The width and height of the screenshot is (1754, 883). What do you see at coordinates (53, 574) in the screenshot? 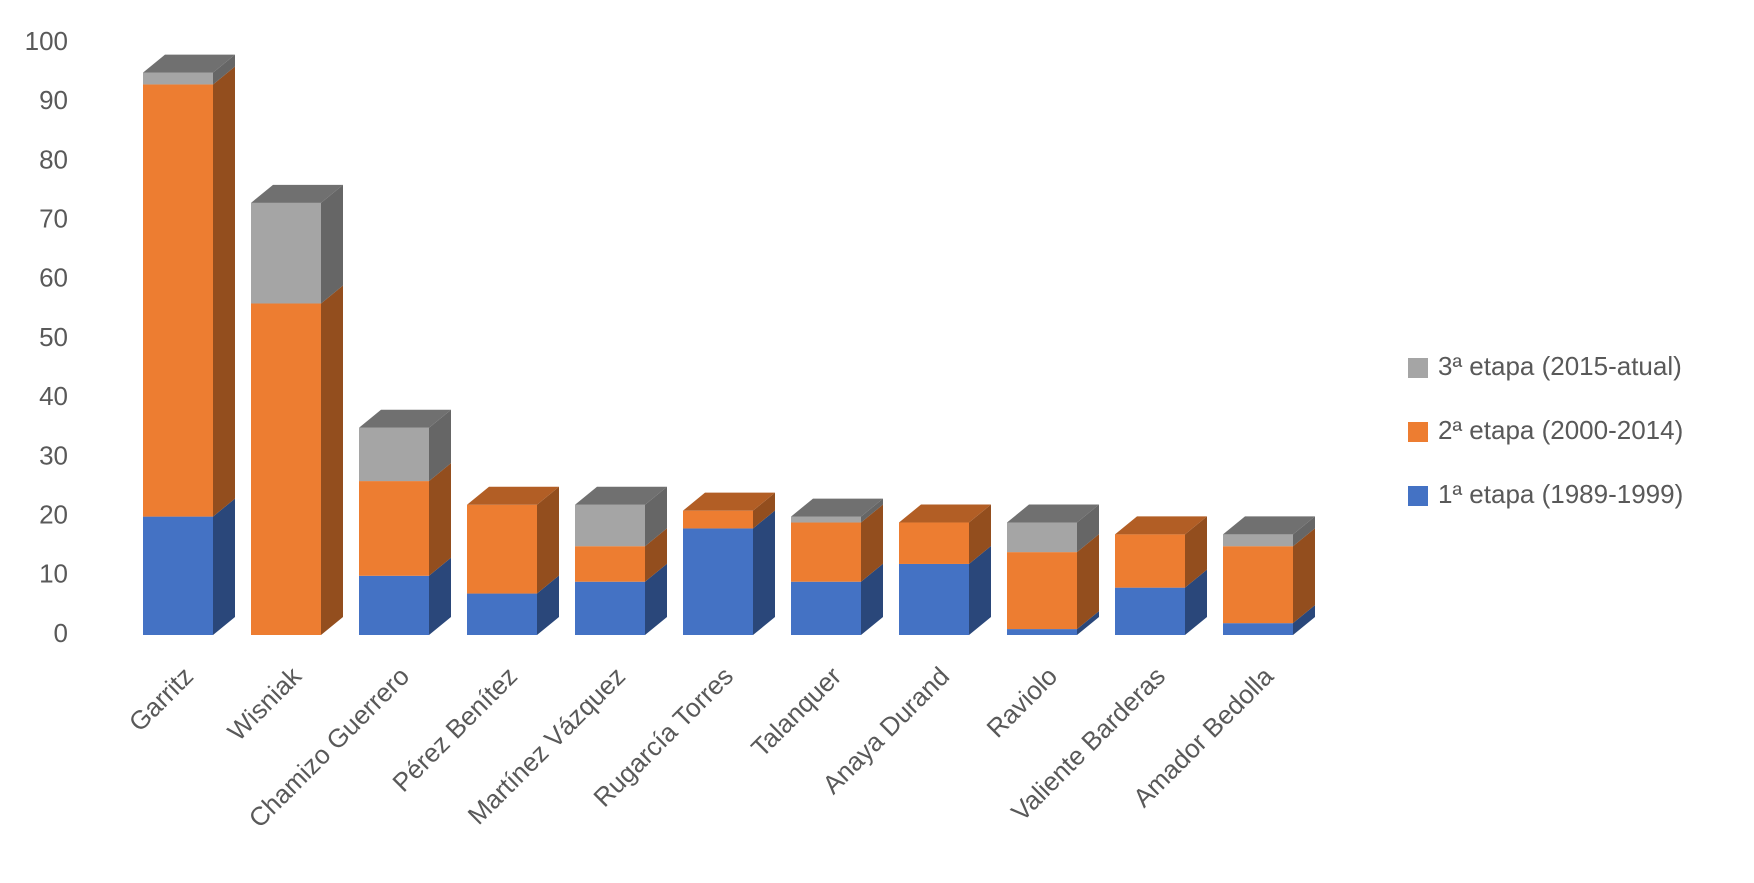
I see `y-tick-label: 10` at bounding box center [53, 574].